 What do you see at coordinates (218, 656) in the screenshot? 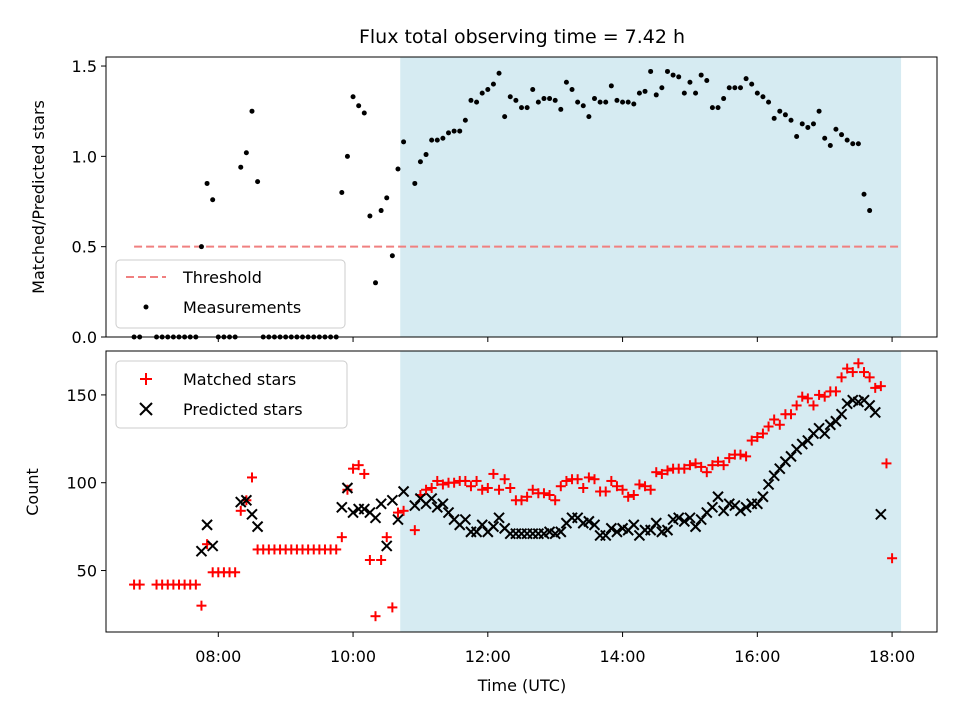
I see `x-tick-label: 08:00` at bounding box center [218, 656].